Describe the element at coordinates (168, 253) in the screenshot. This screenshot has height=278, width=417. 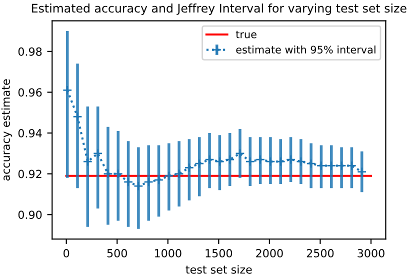
I see `x-tick-label: 1000` at that location.